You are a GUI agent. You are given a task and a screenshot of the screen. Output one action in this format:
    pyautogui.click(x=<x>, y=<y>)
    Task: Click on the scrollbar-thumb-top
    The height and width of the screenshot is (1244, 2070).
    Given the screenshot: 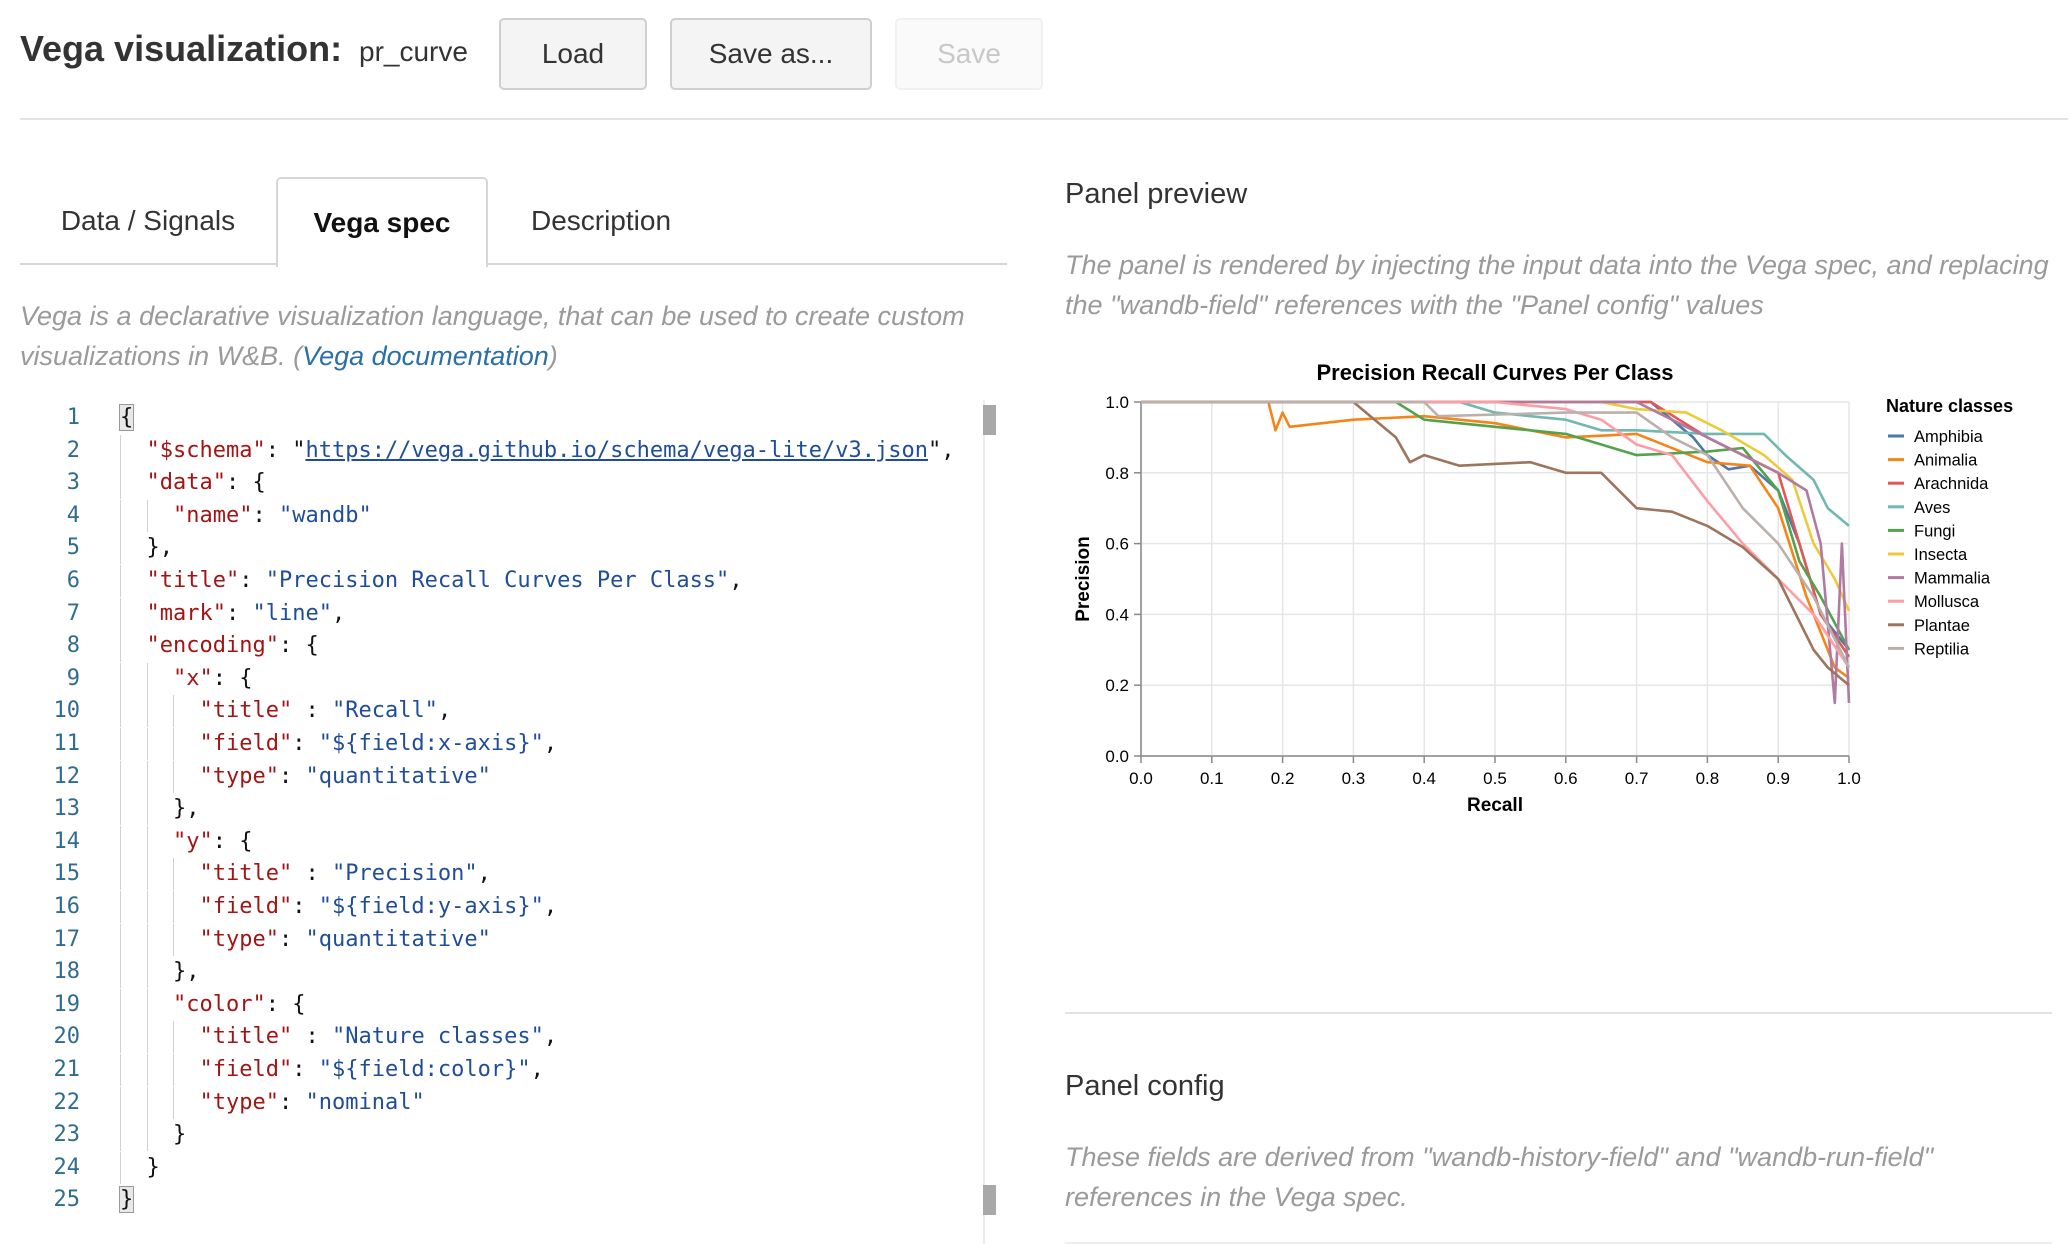 What is the action you would take?
    pyautogui.click(x=989, y=420)
    